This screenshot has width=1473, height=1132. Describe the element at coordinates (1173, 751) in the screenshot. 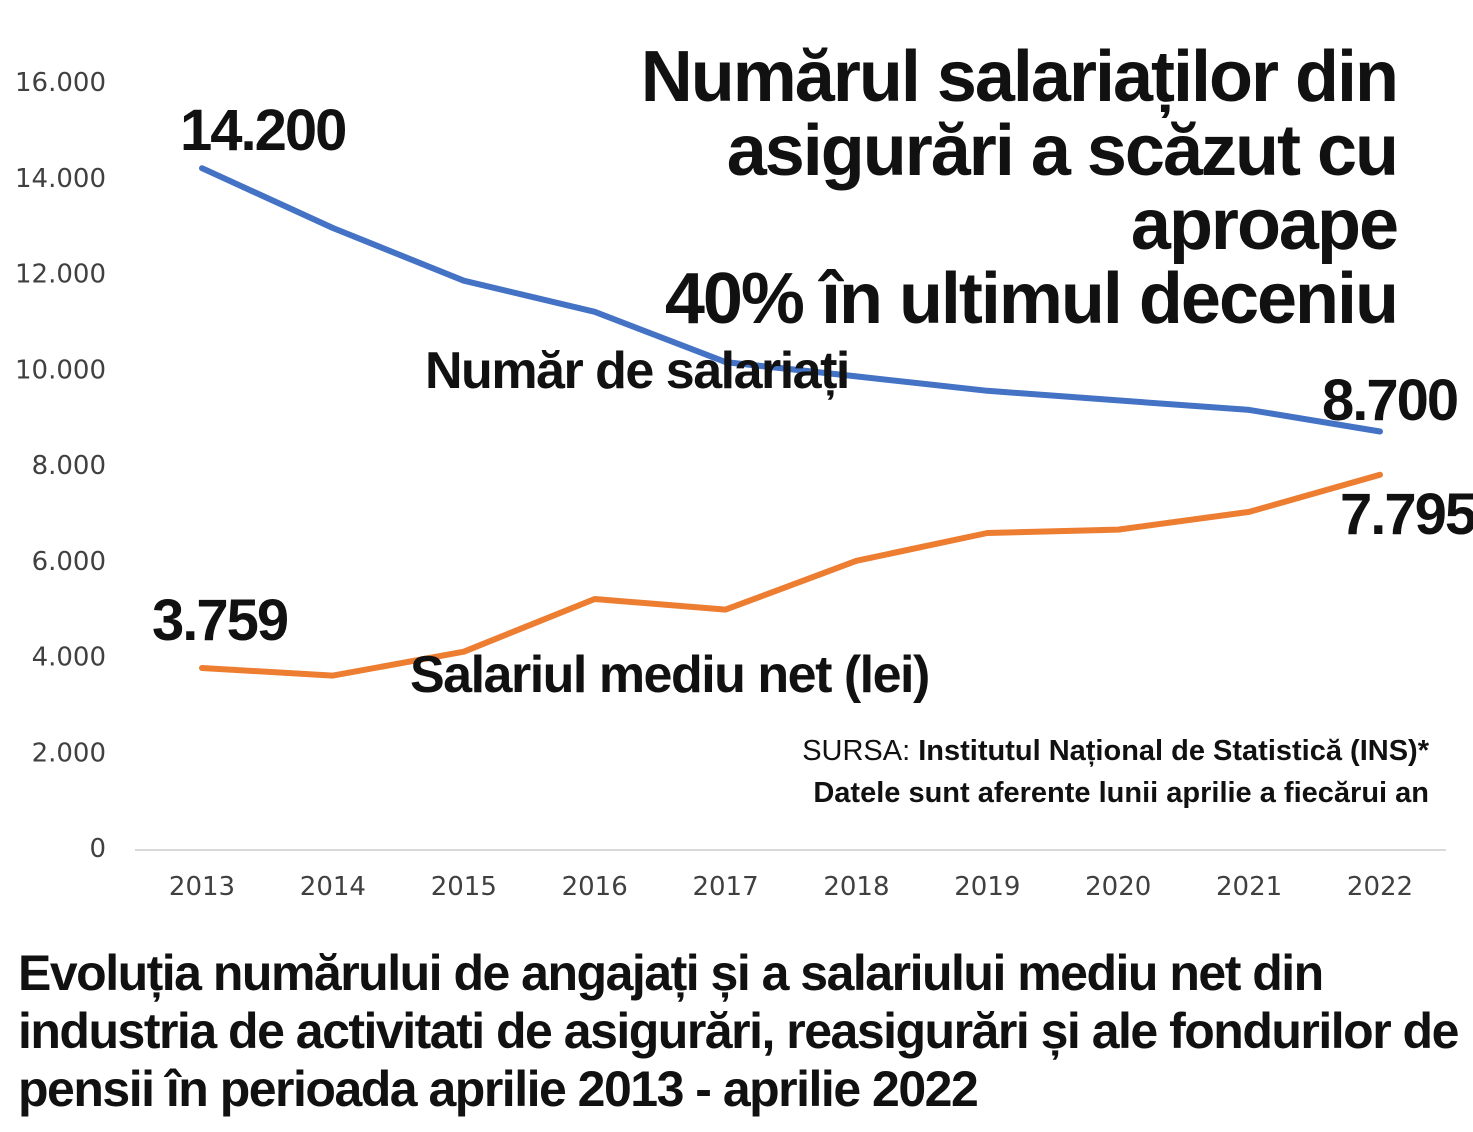

I see `source-name: Institutul Național de Statistică (INS)*` at that location.